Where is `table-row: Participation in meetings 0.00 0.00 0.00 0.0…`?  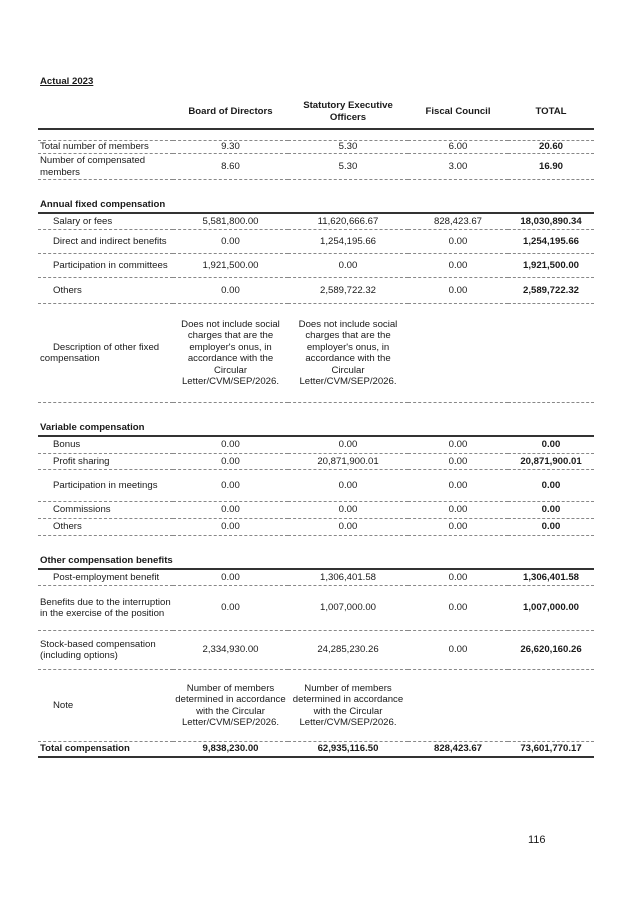
table-row: Participation in meetings 0.00 0.00 0.00 0.0… is located at coordinates (316, 485).